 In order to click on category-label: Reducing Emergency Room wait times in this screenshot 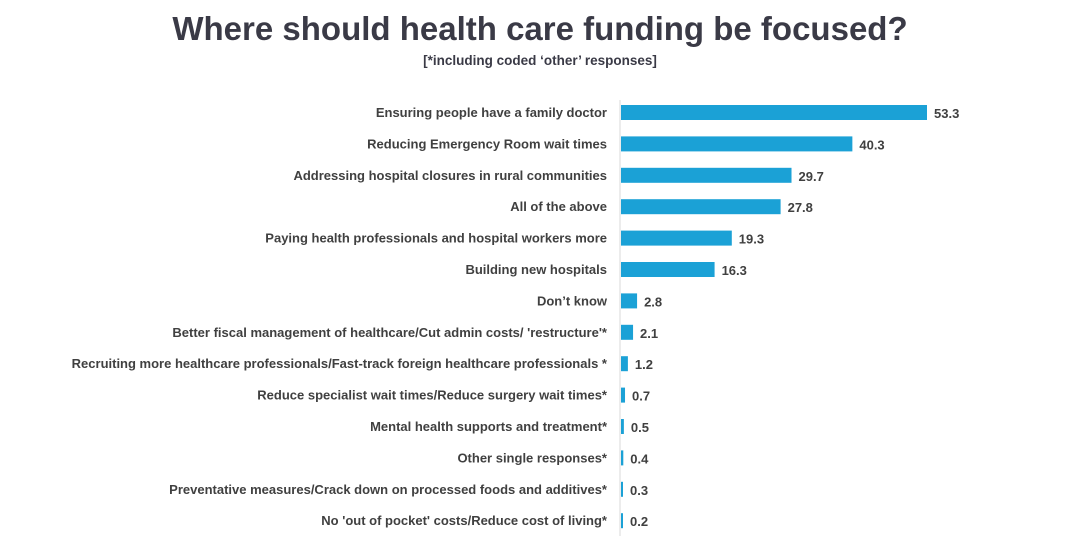, I will do `click(487, 143)`.